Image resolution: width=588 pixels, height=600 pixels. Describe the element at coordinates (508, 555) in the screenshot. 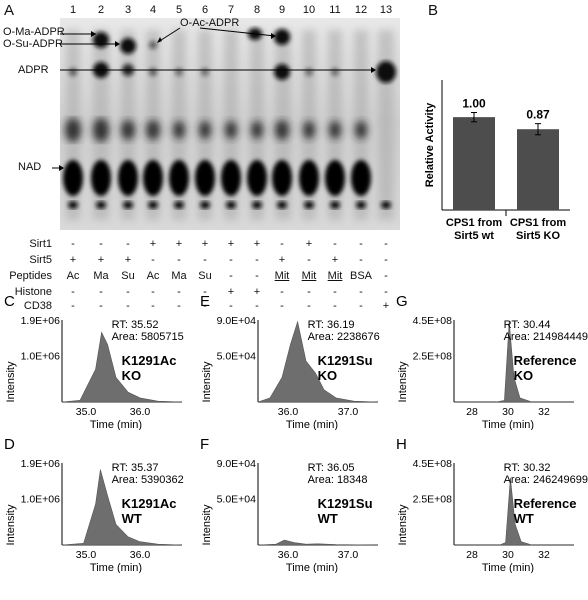

I see `x-tick-label: 30` at that location.